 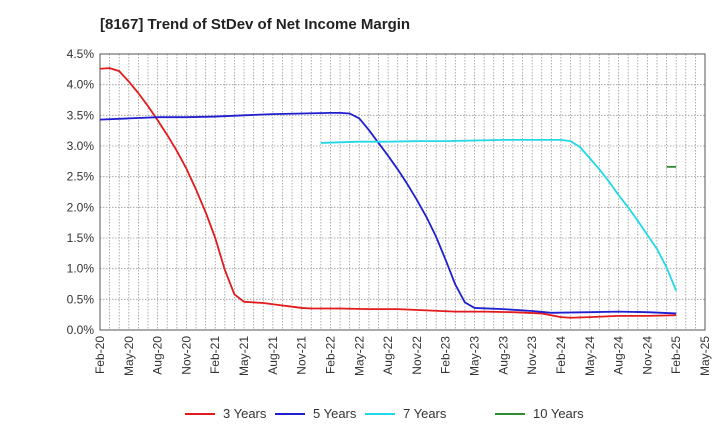 I want to click on x-tick-label: Aug-20, so click(x=158, y=355).